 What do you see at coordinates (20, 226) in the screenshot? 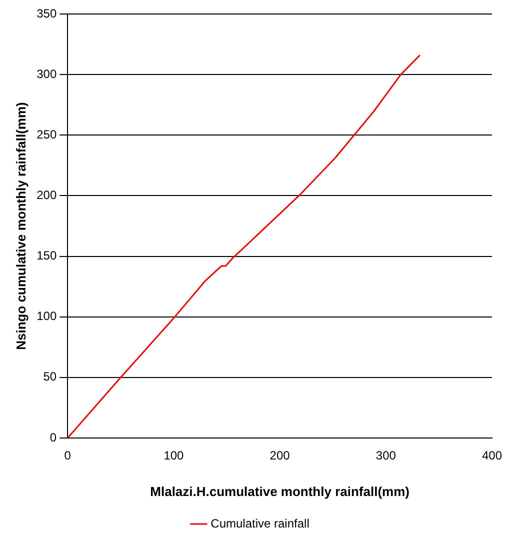
I see `y-axis-title: Nsingo cumulative monthly rainfall(mm)` at bounding box center [20, 226].